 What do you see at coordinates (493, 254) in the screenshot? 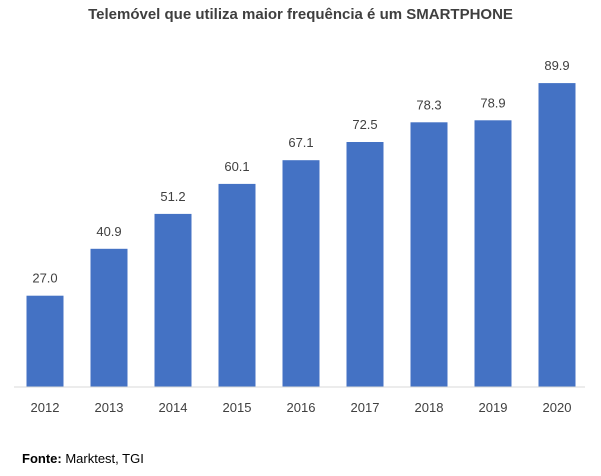
I see `bar-2019` at bounding box center [493, 254].